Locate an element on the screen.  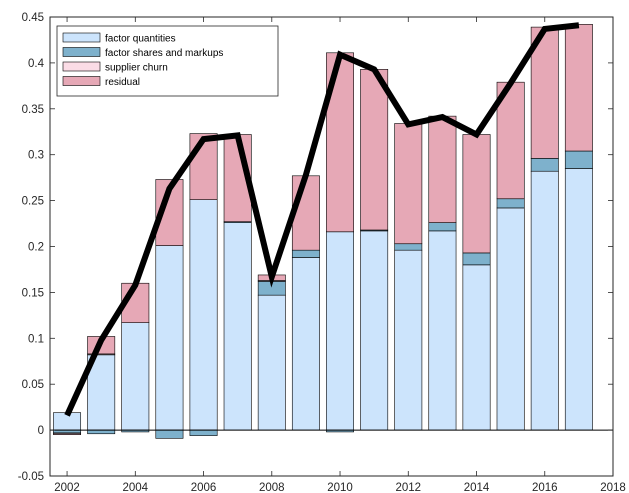
y-tick-label-0.2: 0.2 is located at coordinates (36, 248).